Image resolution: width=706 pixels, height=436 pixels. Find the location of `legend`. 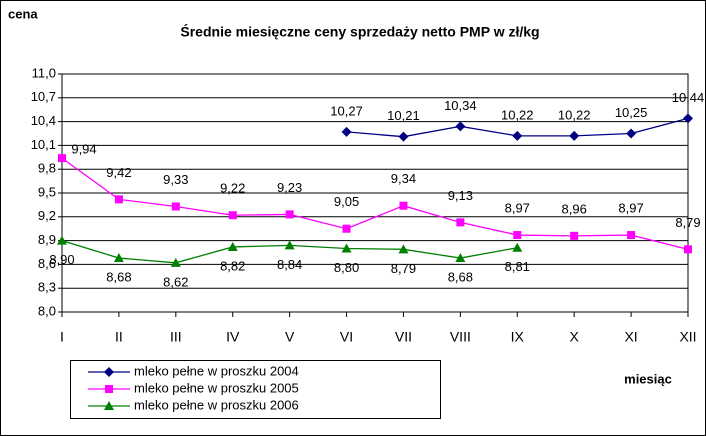

legend is located at coordinates (255, 389).